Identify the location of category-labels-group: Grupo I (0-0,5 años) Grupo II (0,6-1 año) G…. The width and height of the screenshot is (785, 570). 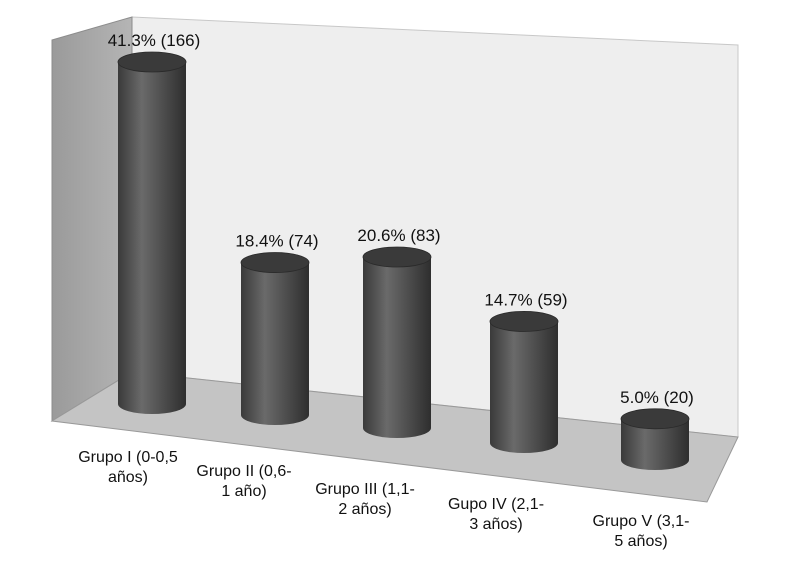
(383, 499).